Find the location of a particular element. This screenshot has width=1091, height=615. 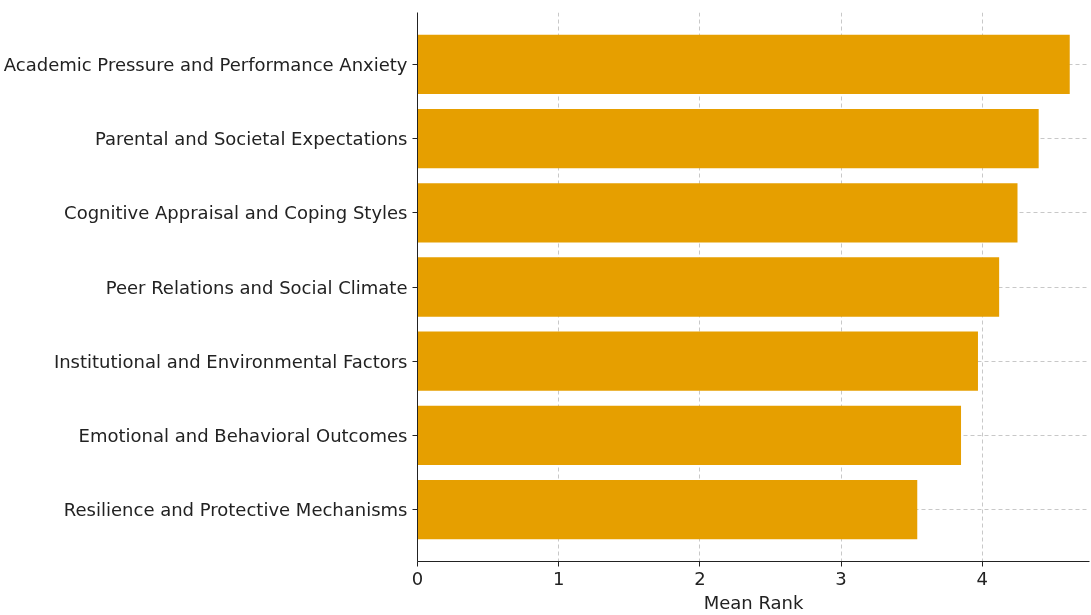

y-tick-label: Parental and Societal Expectations is located at coordinates (251, 139).